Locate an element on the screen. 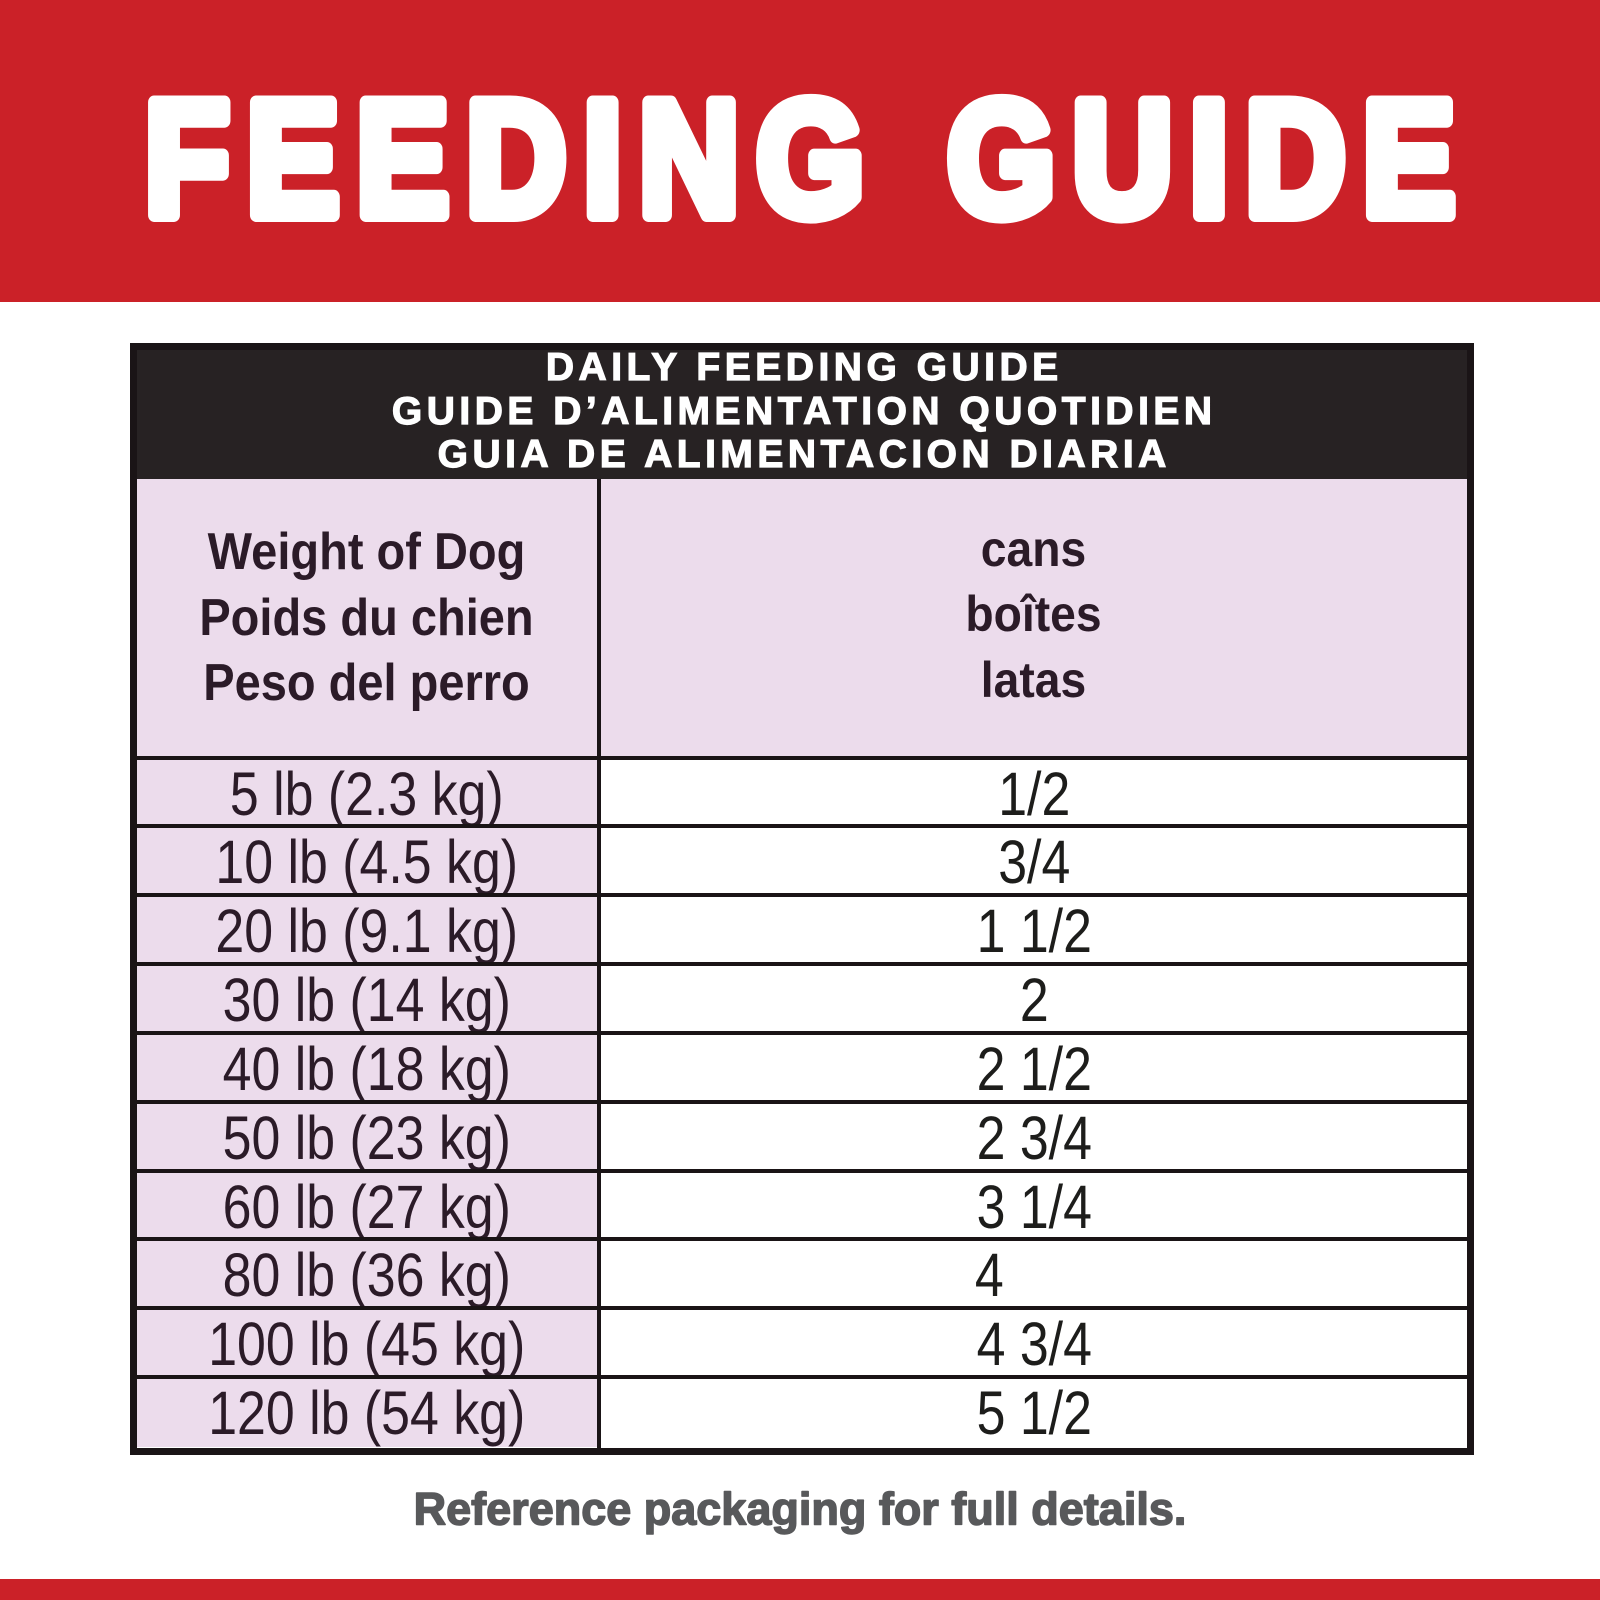  svg-text: FEEDING GUIDE is located at coordinates (809, 159).